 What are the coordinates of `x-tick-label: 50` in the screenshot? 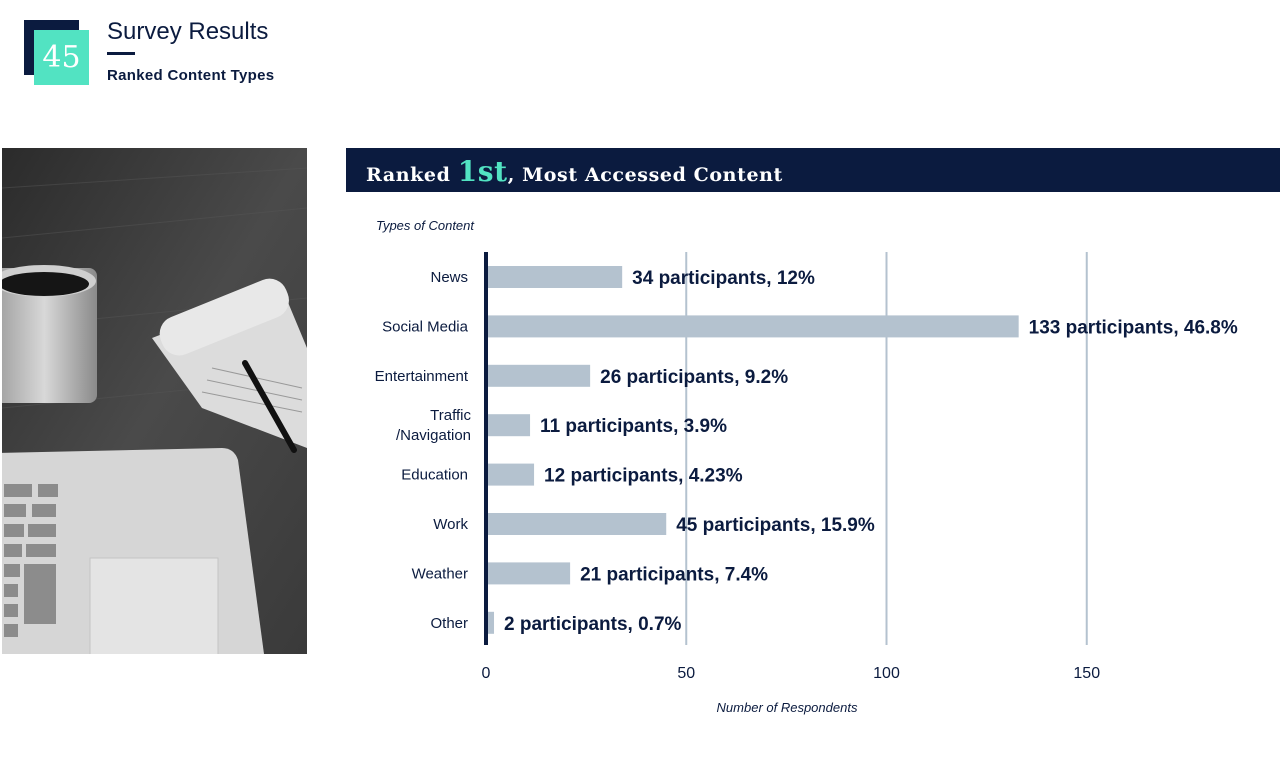 It's located at (686, 673).